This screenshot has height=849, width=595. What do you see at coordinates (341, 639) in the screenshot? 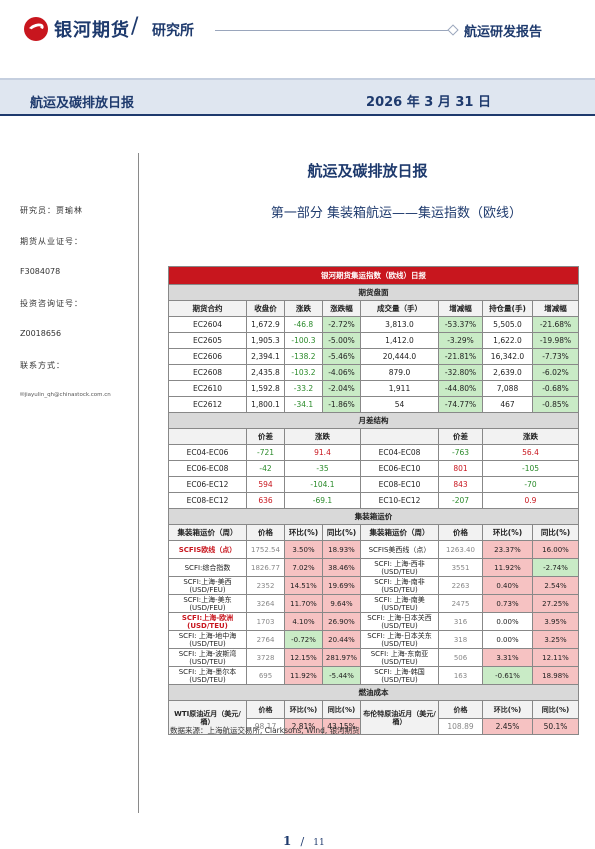
I see `freight-cell: 20.44%` at bounding box center [341, 639].